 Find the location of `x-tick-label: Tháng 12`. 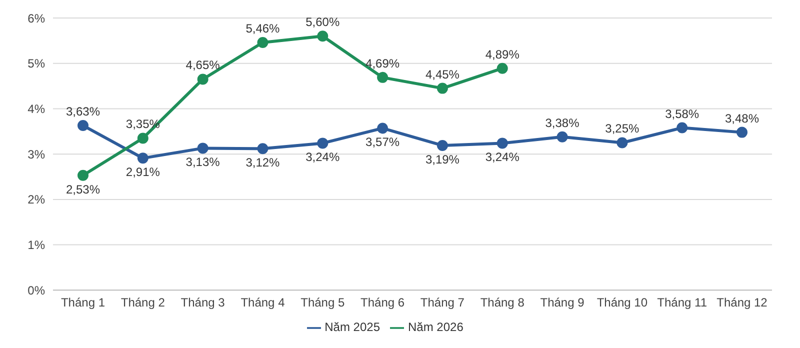

x-tick-label: Tháng 12 is located at coordinates (742, 303).